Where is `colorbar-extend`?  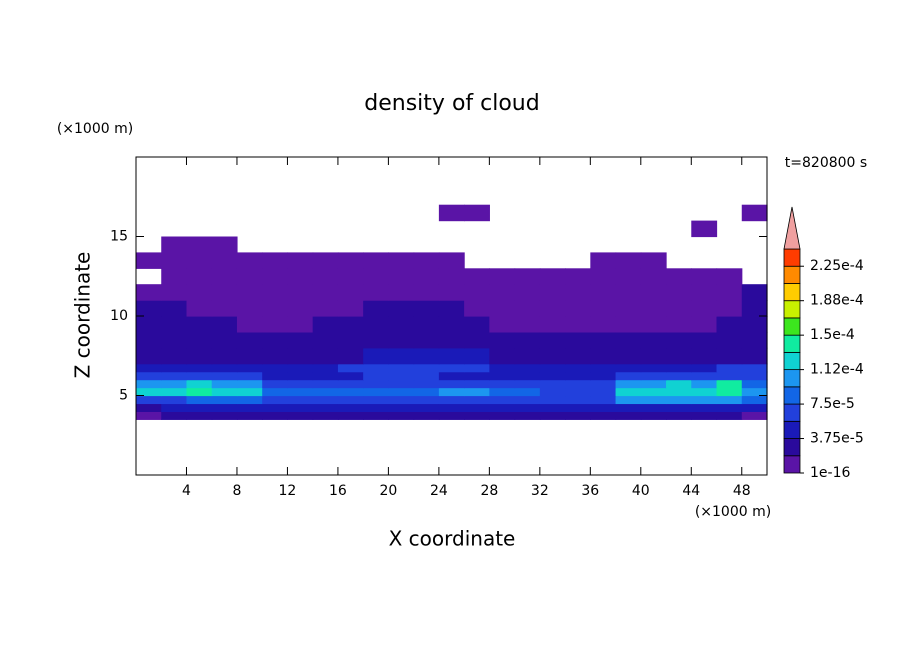 colorbar-extend is located at coordinates (792, 228).